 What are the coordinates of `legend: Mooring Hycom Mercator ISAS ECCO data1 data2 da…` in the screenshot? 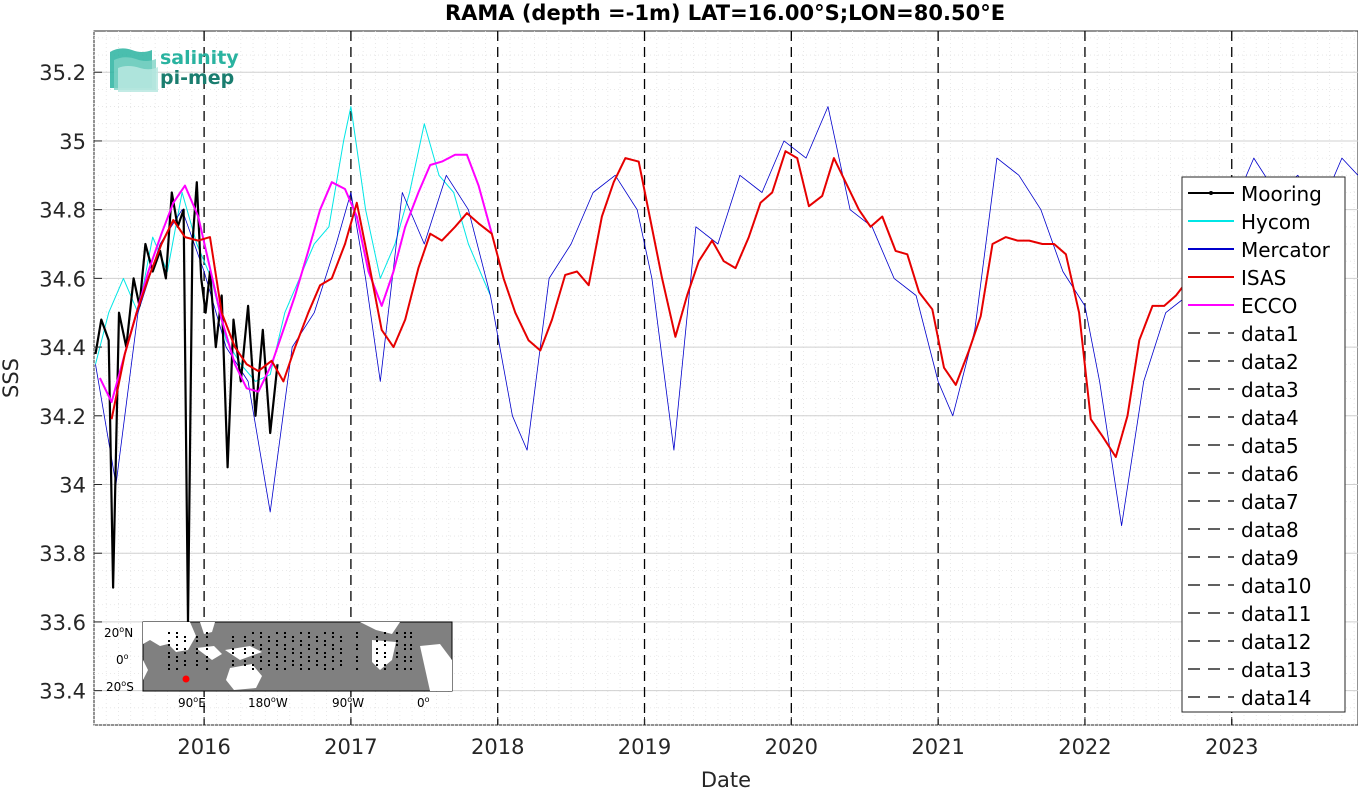 It's located at (1263, 444).